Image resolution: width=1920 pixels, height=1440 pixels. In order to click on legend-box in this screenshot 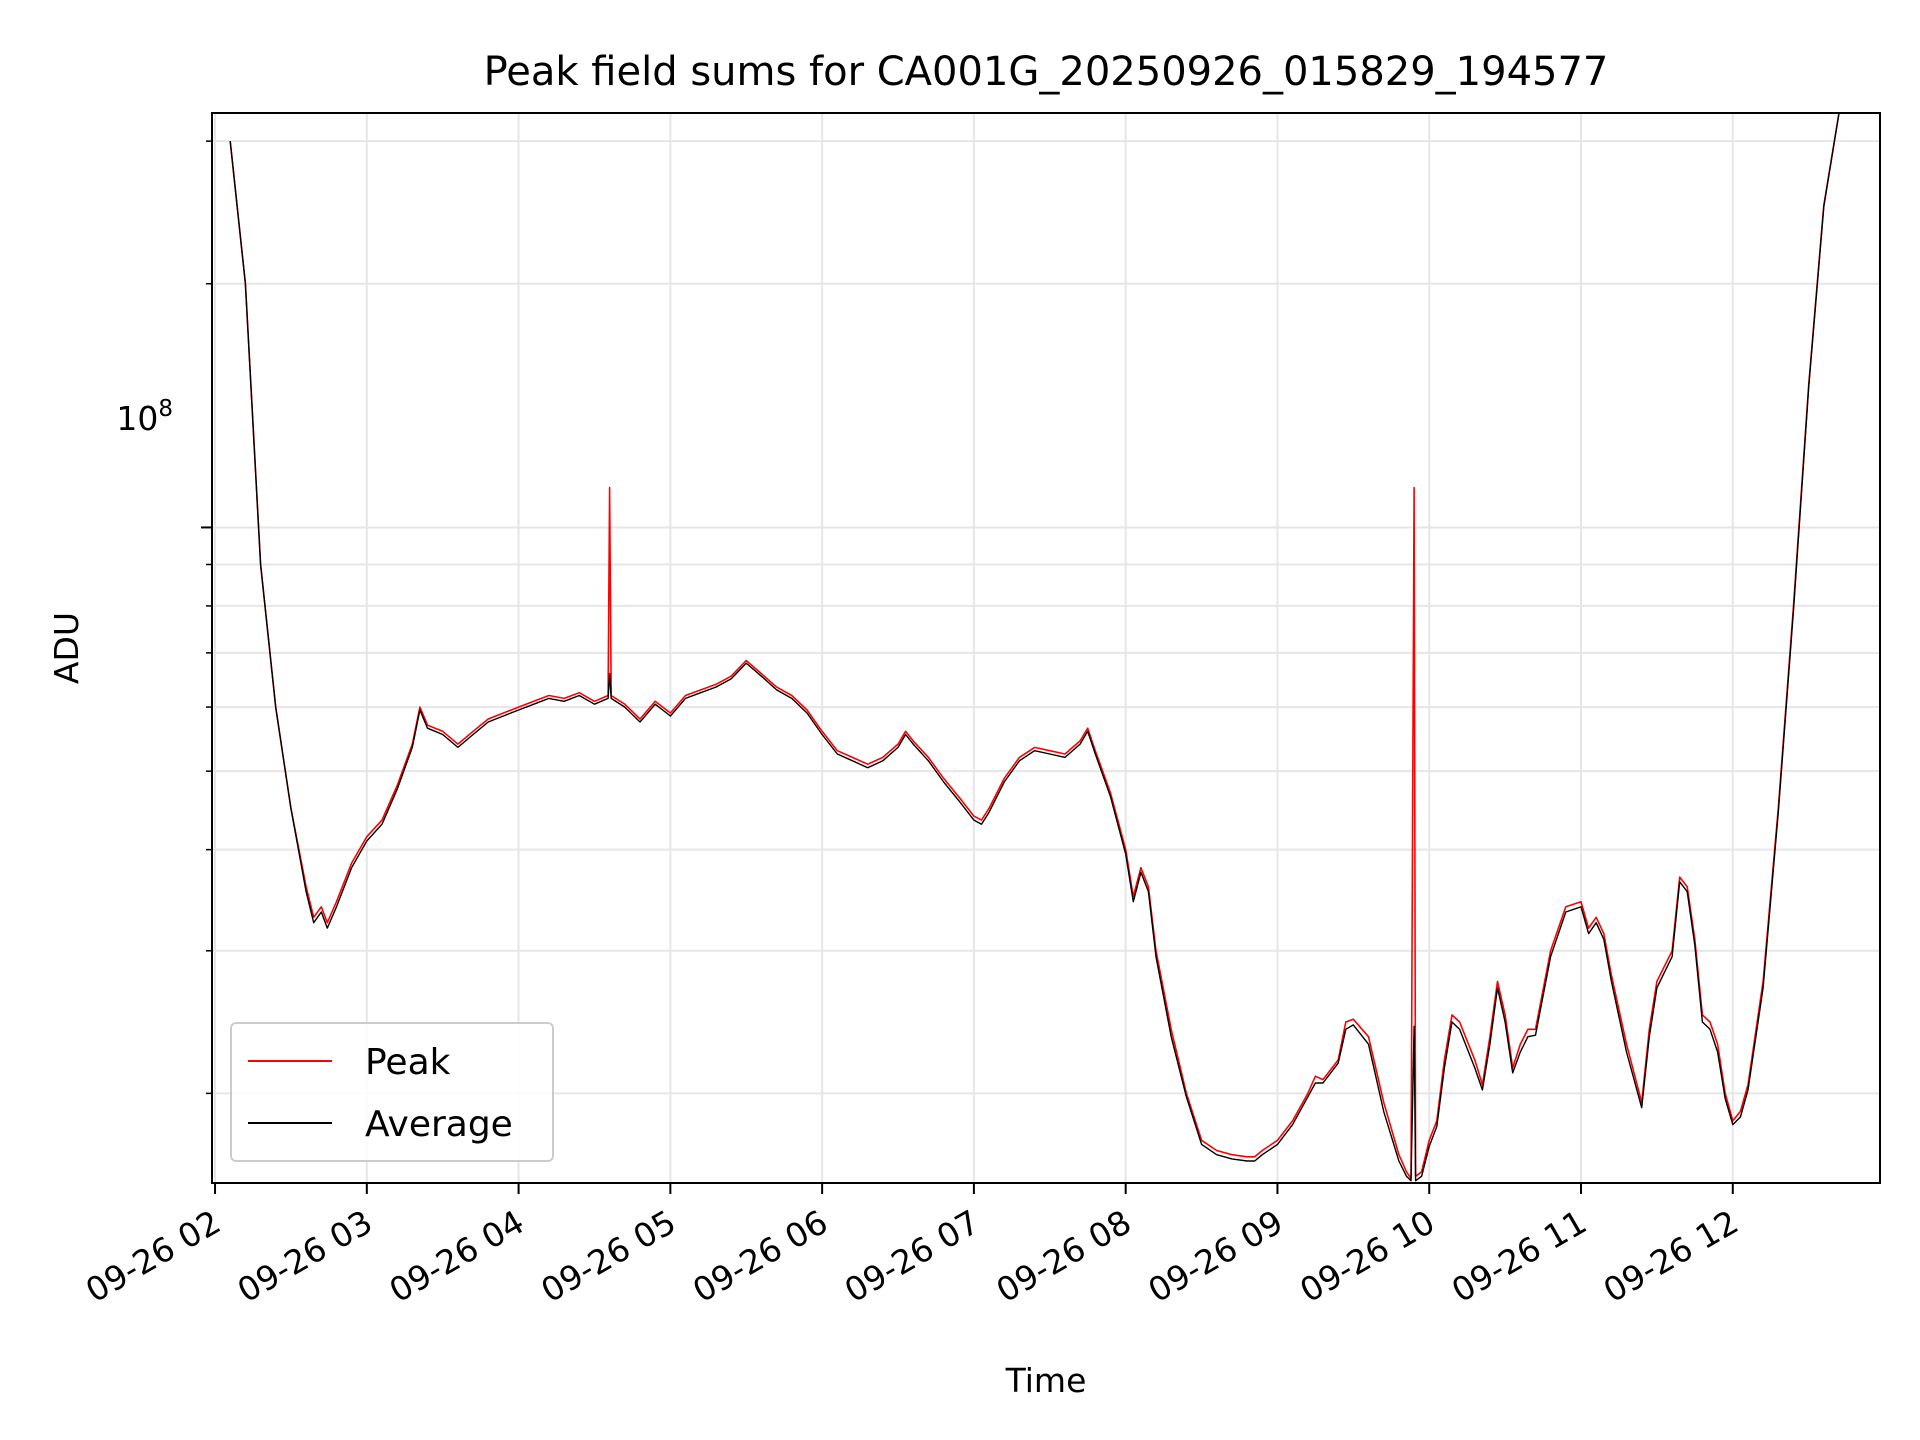, I will do `click(392, 1092)`.